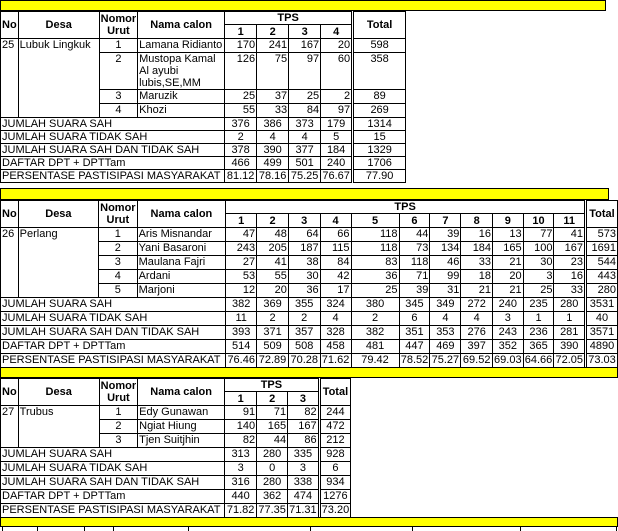 The width and height of the screenshot is (618, 531). Describe the element at coordinates (379, 110) in the screenshot. I see `candidate-total-cell: 269` at that location.